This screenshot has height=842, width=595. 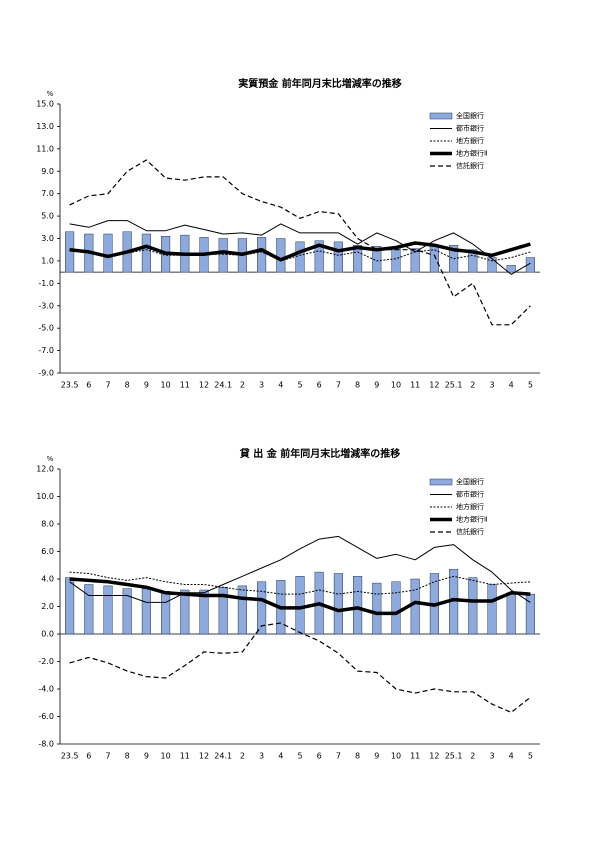 What do you see at coordinates (47, 551) in the screenshot?
I see `y-tick-label: 6.0` at bounding box center [47, 551].